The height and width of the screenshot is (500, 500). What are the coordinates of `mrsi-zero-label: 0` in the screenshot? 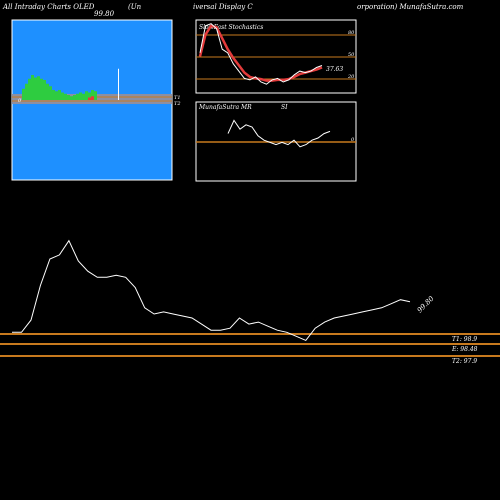 It's located at (353, 140).